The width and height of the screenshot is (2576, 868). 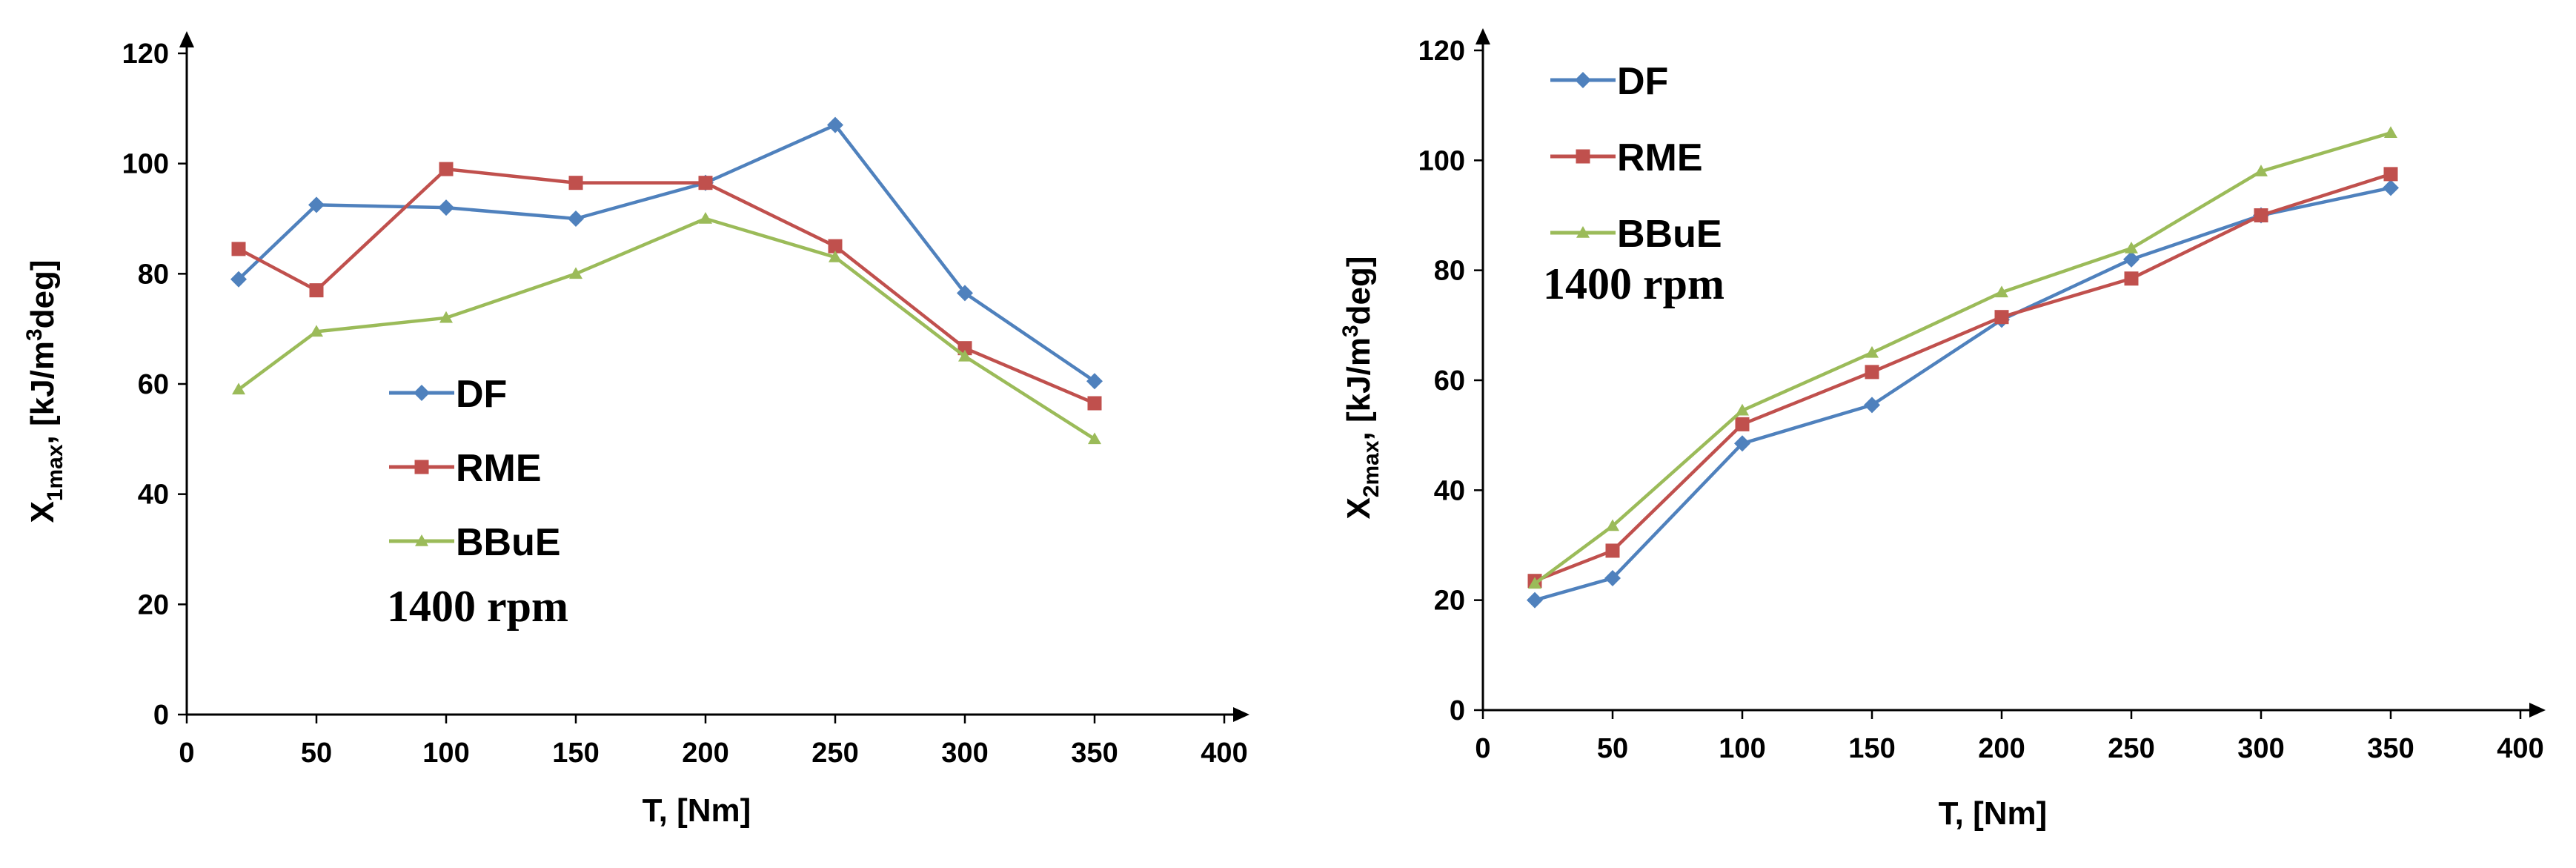 What do you see at coordinates (1441, 52) in the screenshot?
I see `y-tick-label: 120` at bounding box center [1441, 52].